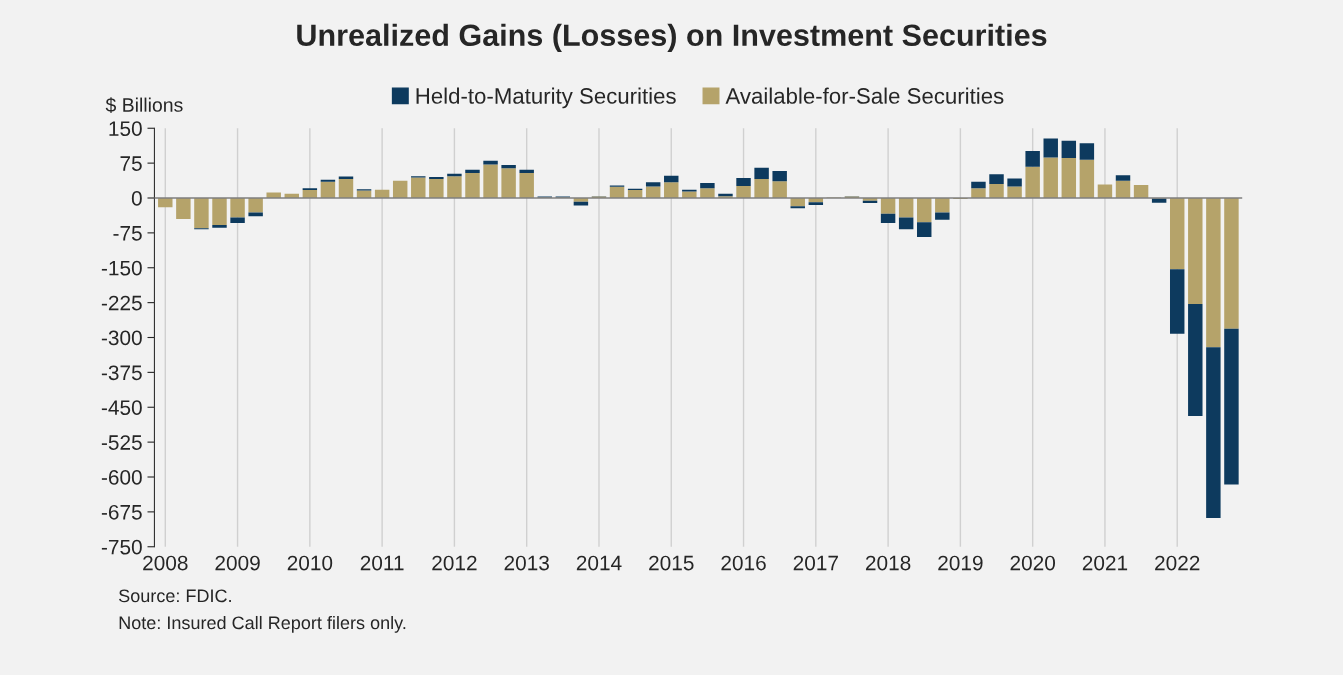  I want to click on y-tick-label: -150, so click(121, 268).